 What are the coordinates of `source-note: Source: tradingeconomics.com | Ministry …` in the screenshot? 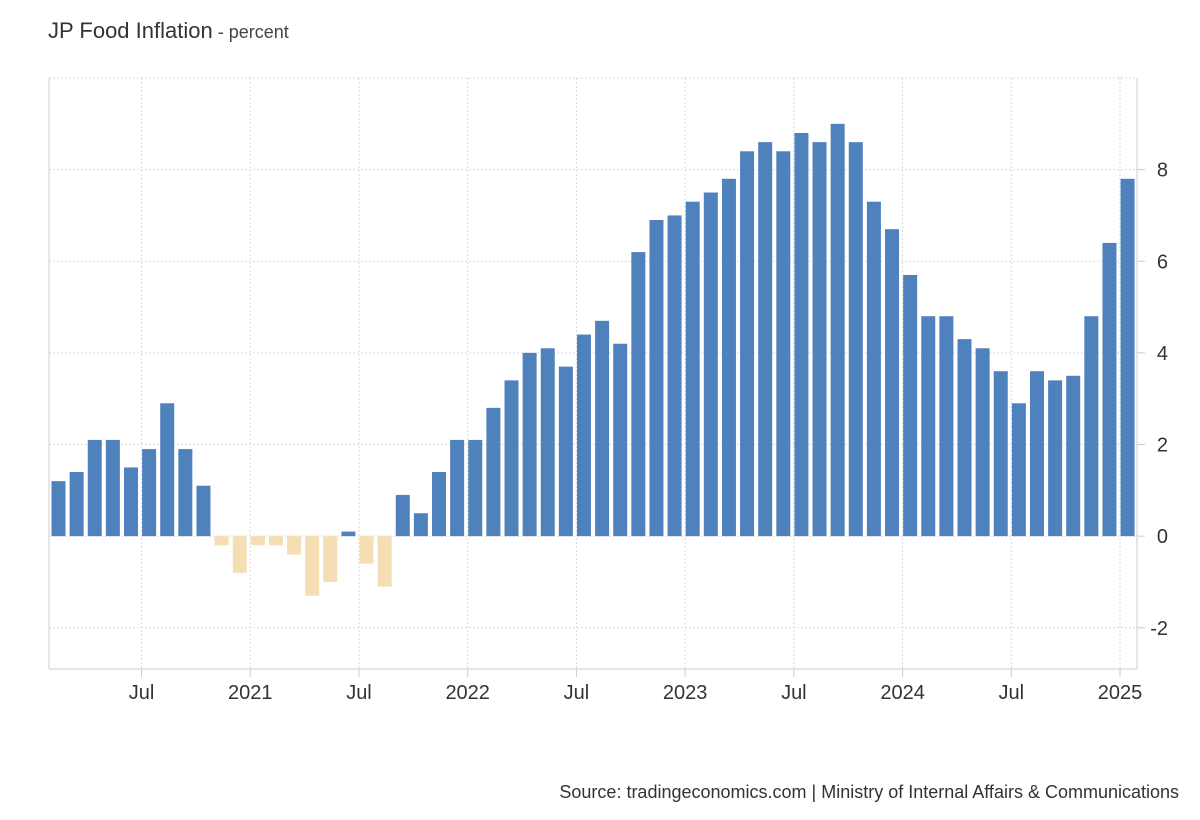 It's located at (869, 792).